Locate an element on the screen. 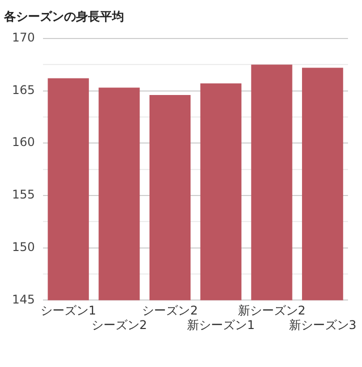  y-tick-label: 170 is located at coordinates (23, 37).